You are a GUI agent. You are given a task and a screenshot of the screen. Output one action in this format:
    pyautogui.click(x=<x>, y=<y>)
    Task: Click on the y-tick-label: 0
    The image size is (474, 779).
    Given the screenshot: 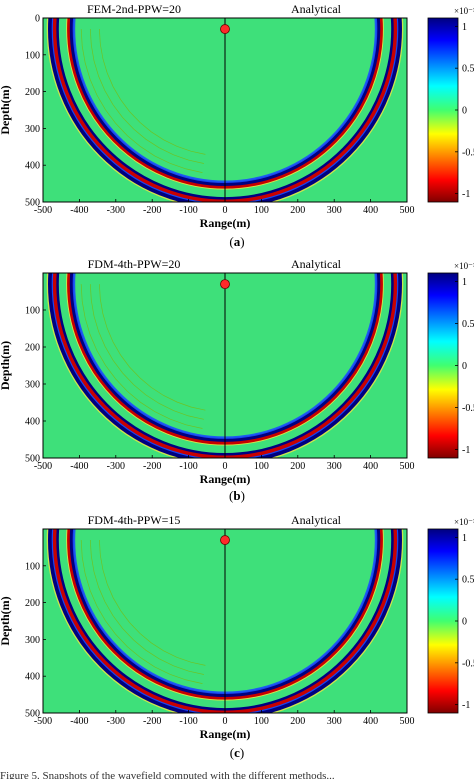 What is the action you would take?
    pyautogui.click(x=37, y=19)
    